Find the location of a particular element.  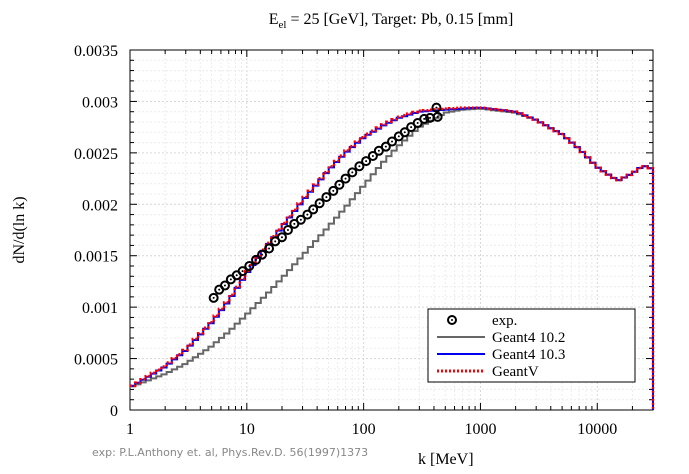

x-tick-label: 1000 is located at coordinates (480, 429).